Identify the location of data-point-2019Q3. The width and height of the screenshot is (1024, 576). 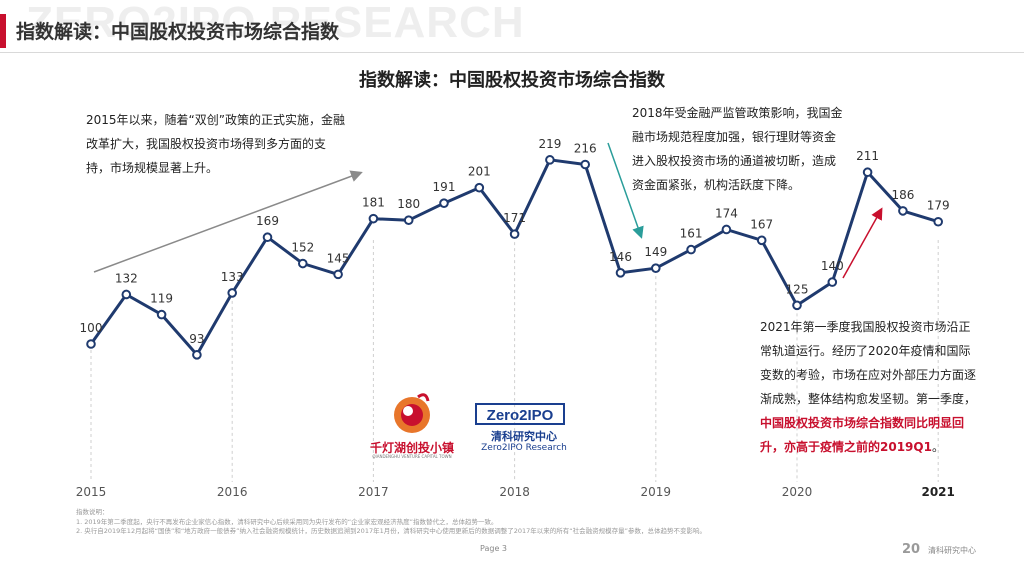
(726, 229).